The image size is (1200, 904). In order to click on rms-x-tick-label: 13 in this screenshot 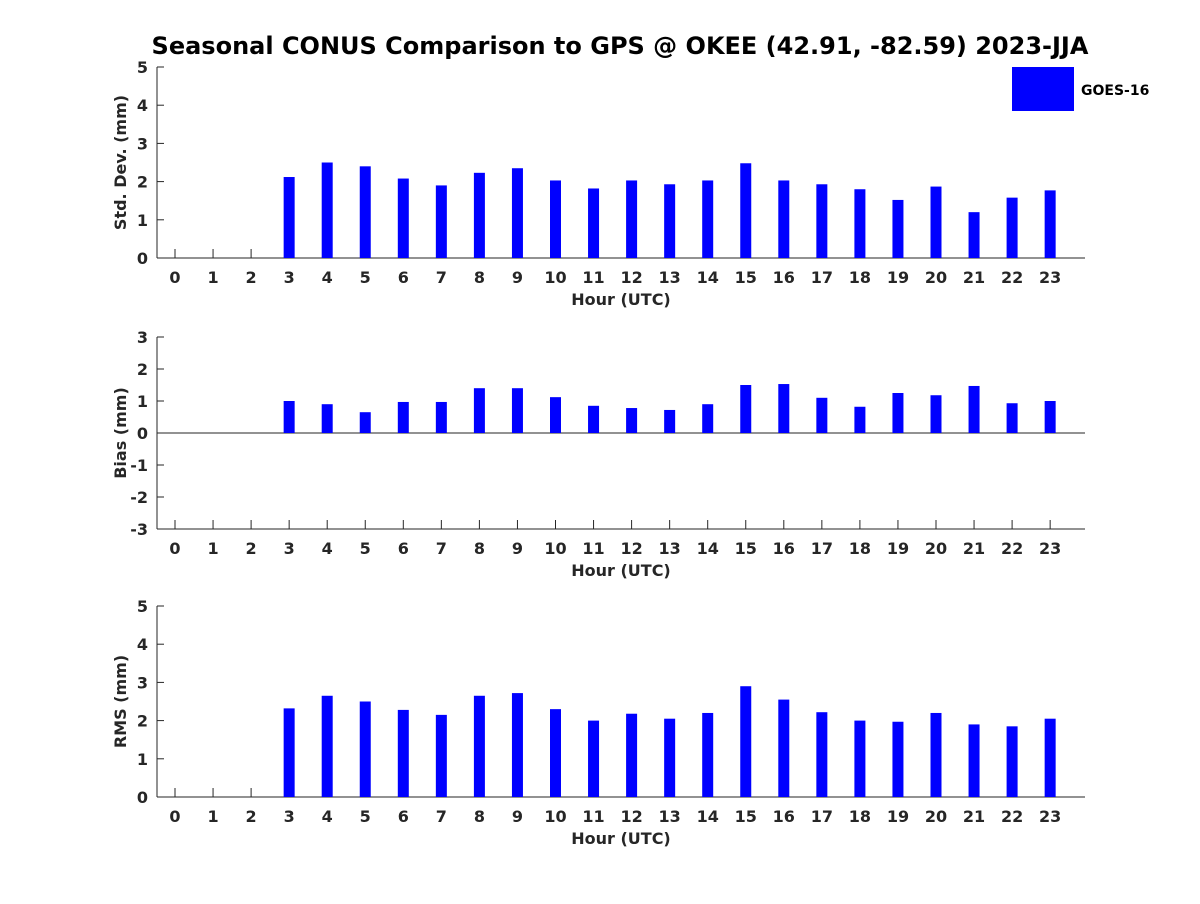, I will do `click(670, 816)`.